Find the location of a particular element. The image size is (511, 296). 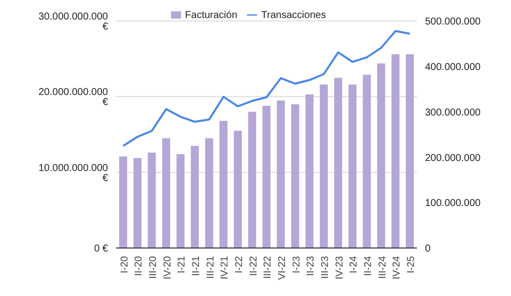

y2-tick-label: 0 is located at coordinates (428, 249).